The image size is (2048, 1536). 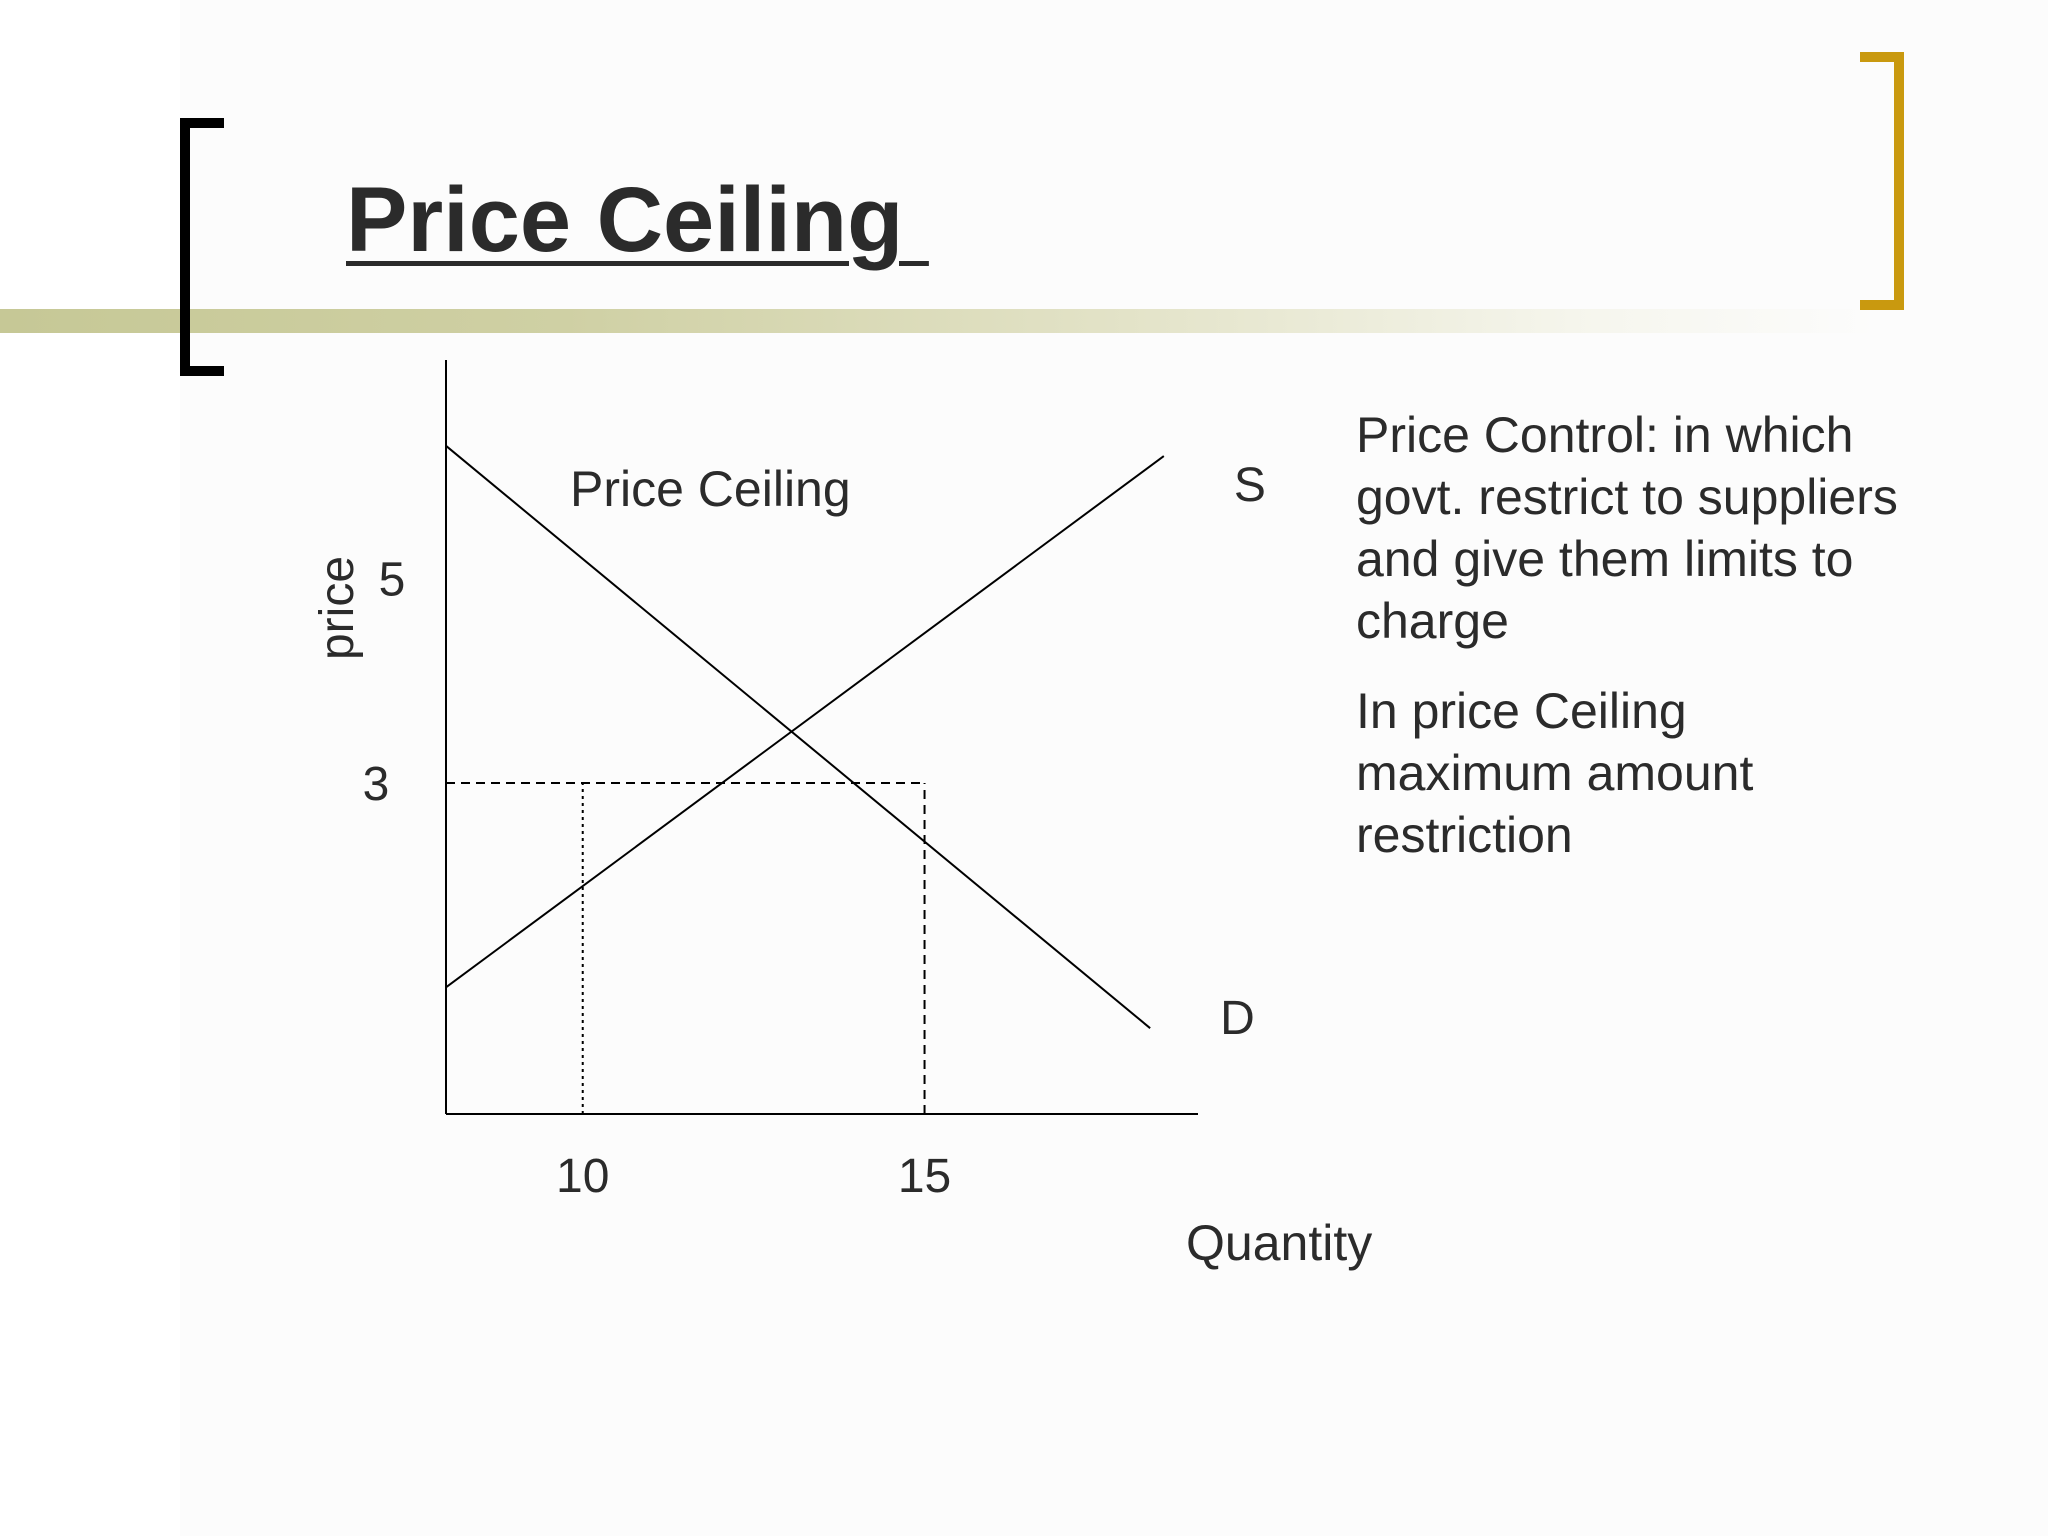 I want to click on reference-lines, so click(x=686, y=947).